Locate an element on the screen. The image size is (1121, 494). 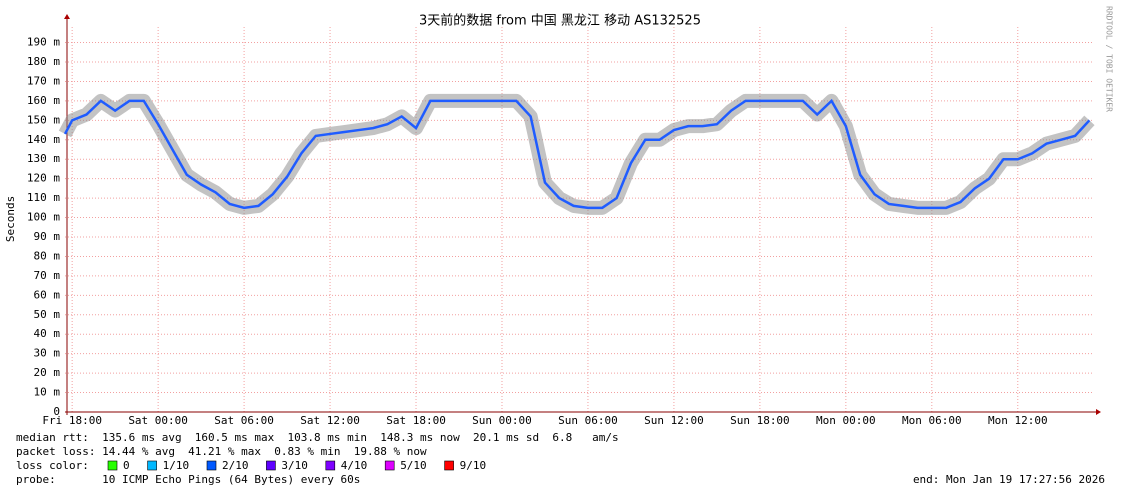
y-tick-label: 60 m is located at coordinates (47, 294).